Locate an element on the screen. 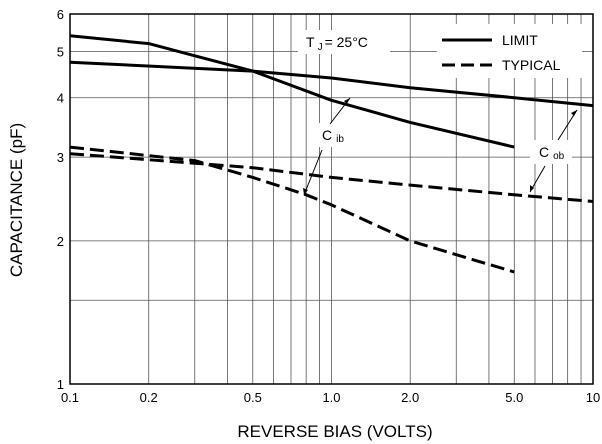 The image size is (602, 444). temperature-annotation: T J = 25°C is located at coordinates (344, 42).